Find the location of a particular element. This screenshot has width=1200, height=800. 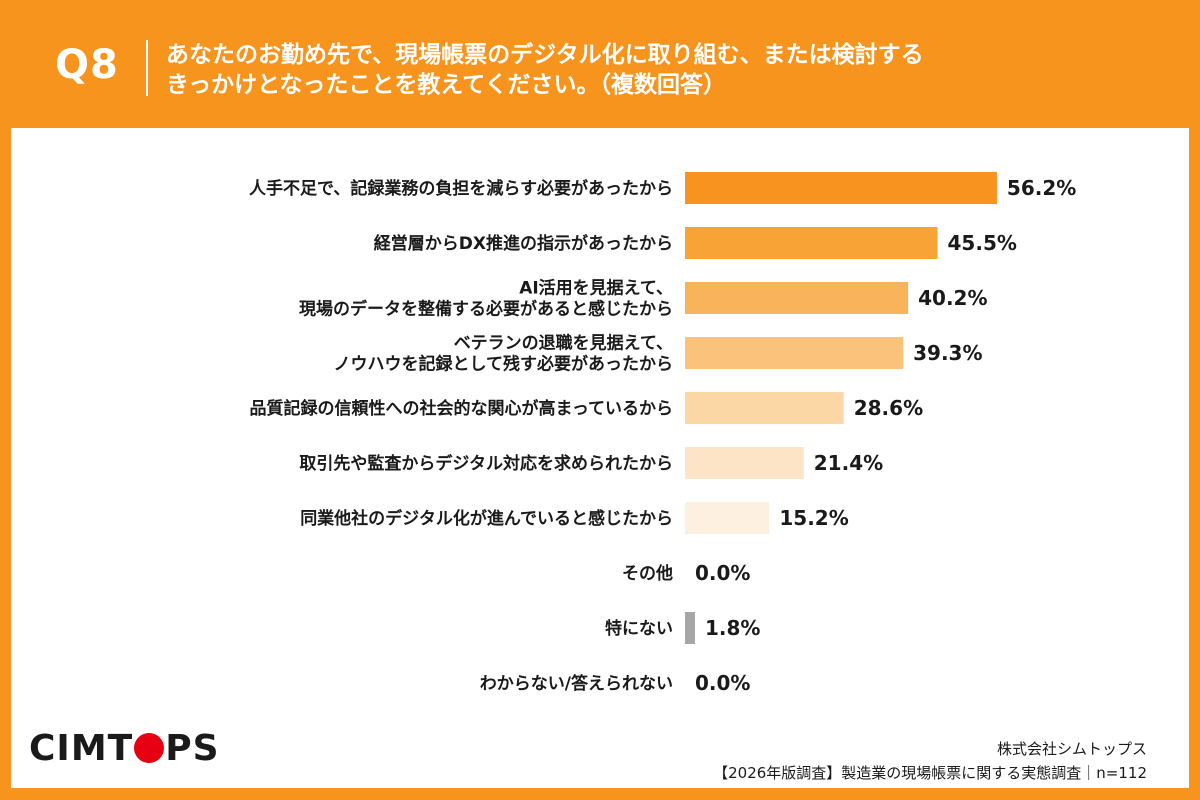

category-label-line: 人手不足で、記録業務の負担を減らす必要があったから is located at coordinates (461, 188).